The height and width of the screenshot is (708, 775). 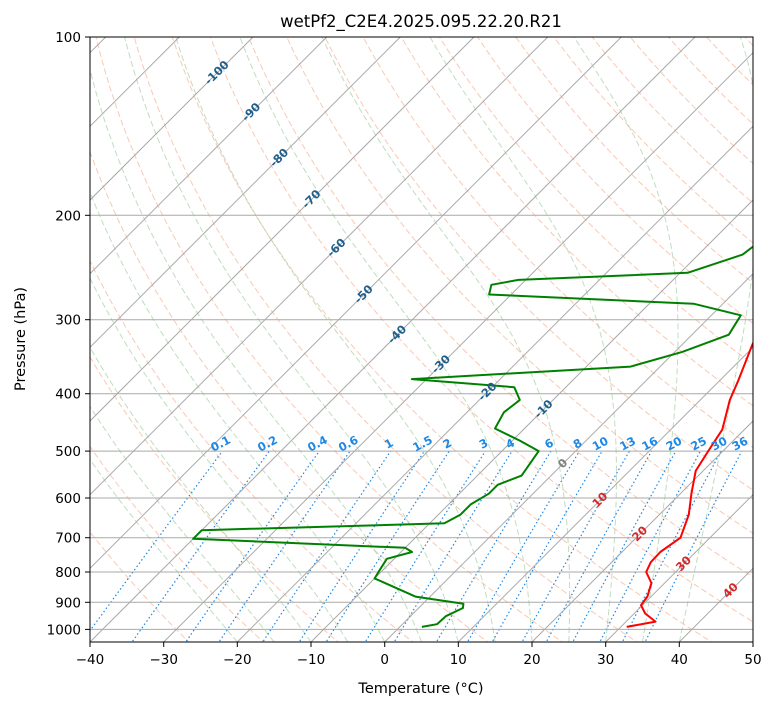 I want to click on x-tick-label: 0, so click(x=384, y=660).